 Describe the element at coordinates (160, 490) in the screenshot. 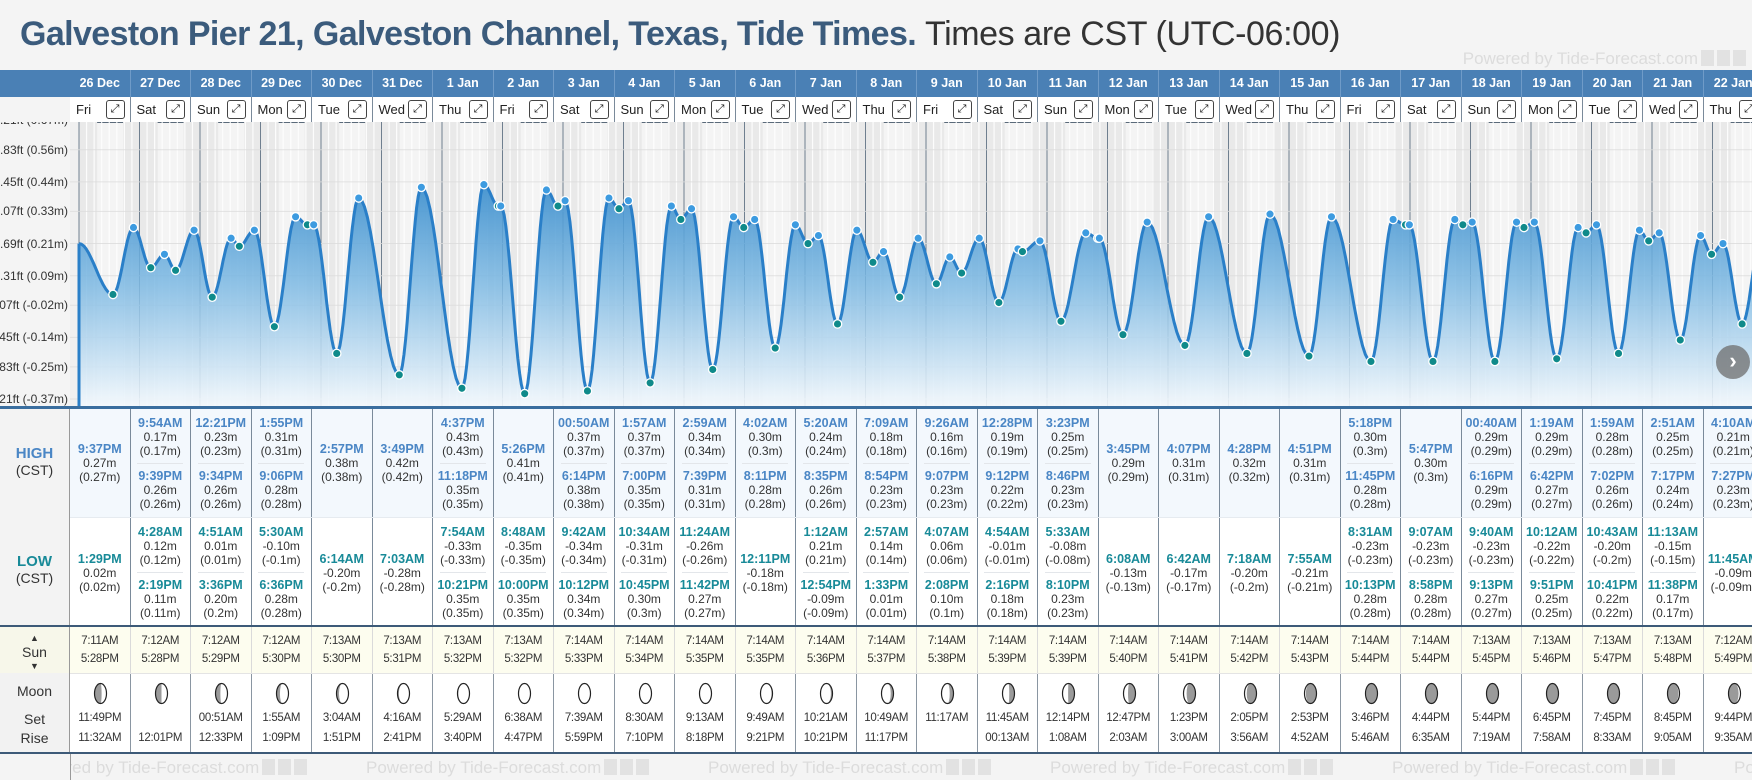

I see `high-tide-entry: 9:39PM 0.26m (0.26m)` at that location.